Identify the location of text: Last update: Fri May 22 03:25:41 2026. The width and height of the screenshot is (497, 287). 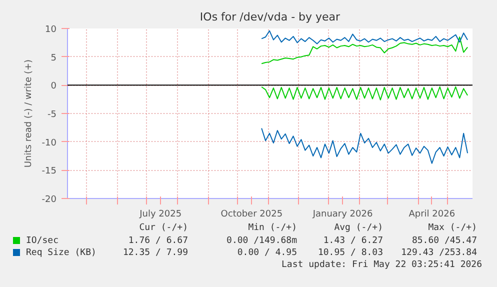
(382, 265).